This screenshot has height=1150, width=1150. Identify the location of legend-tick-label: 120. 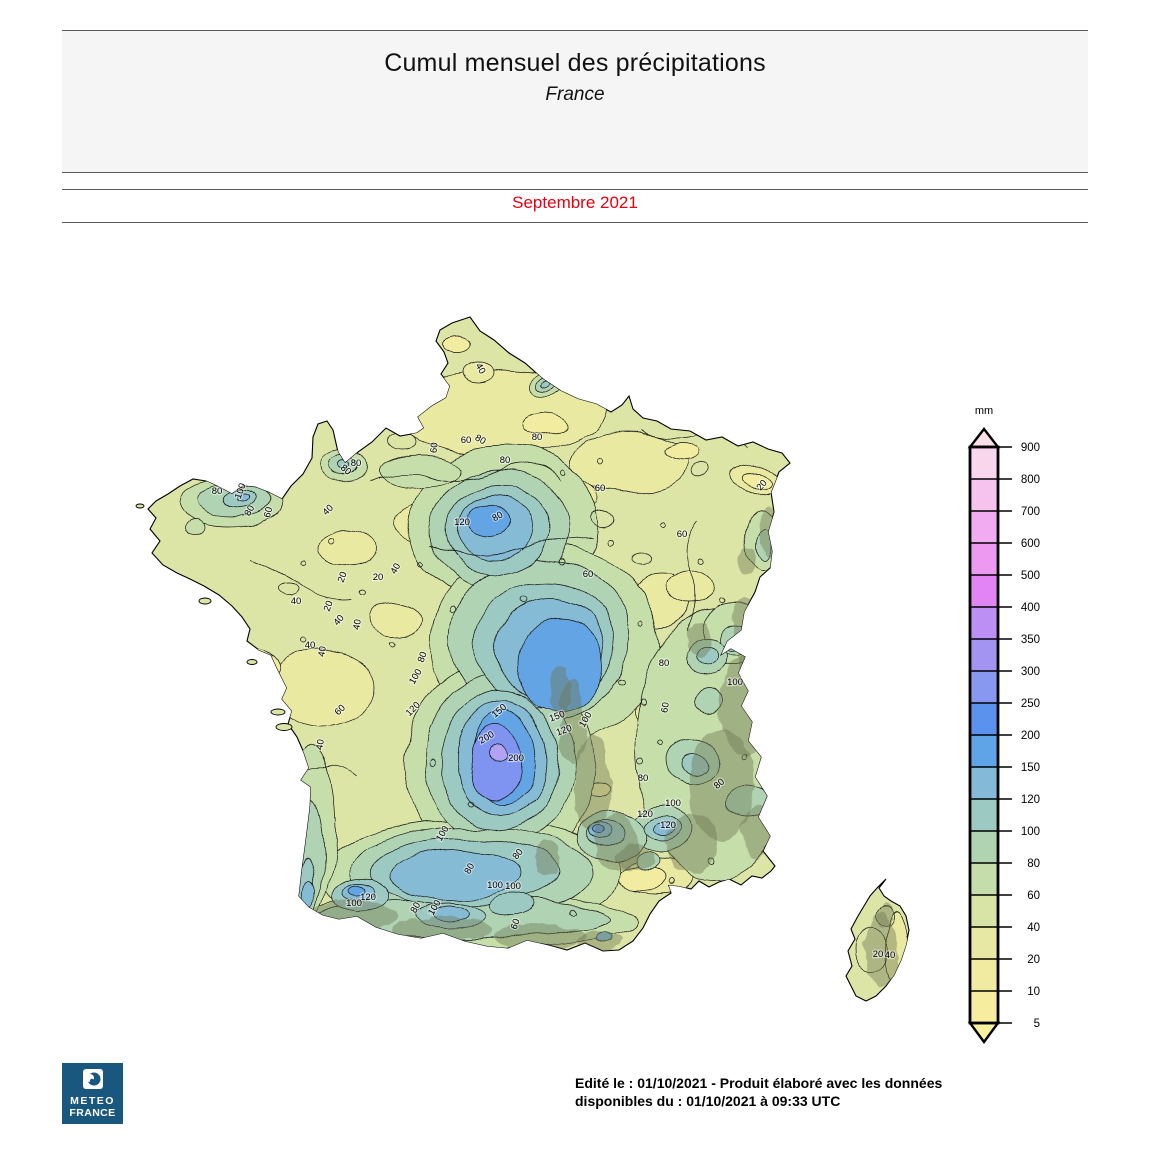
(1030, 800).